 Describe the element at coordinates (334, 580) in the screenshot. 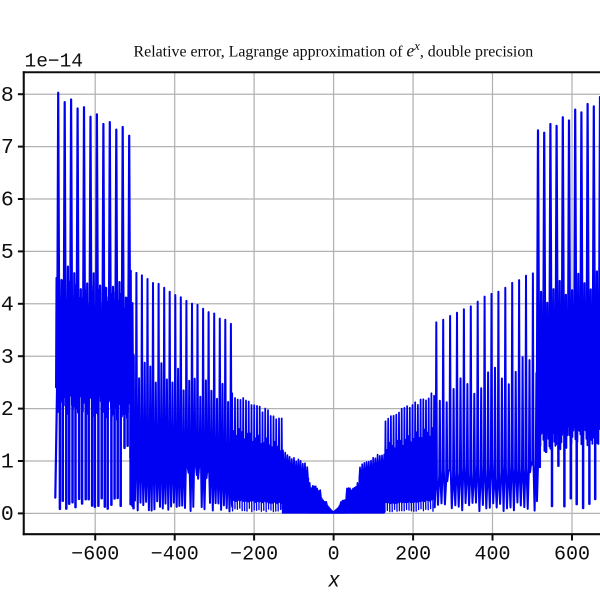

I see `svg-text: x` at that location.